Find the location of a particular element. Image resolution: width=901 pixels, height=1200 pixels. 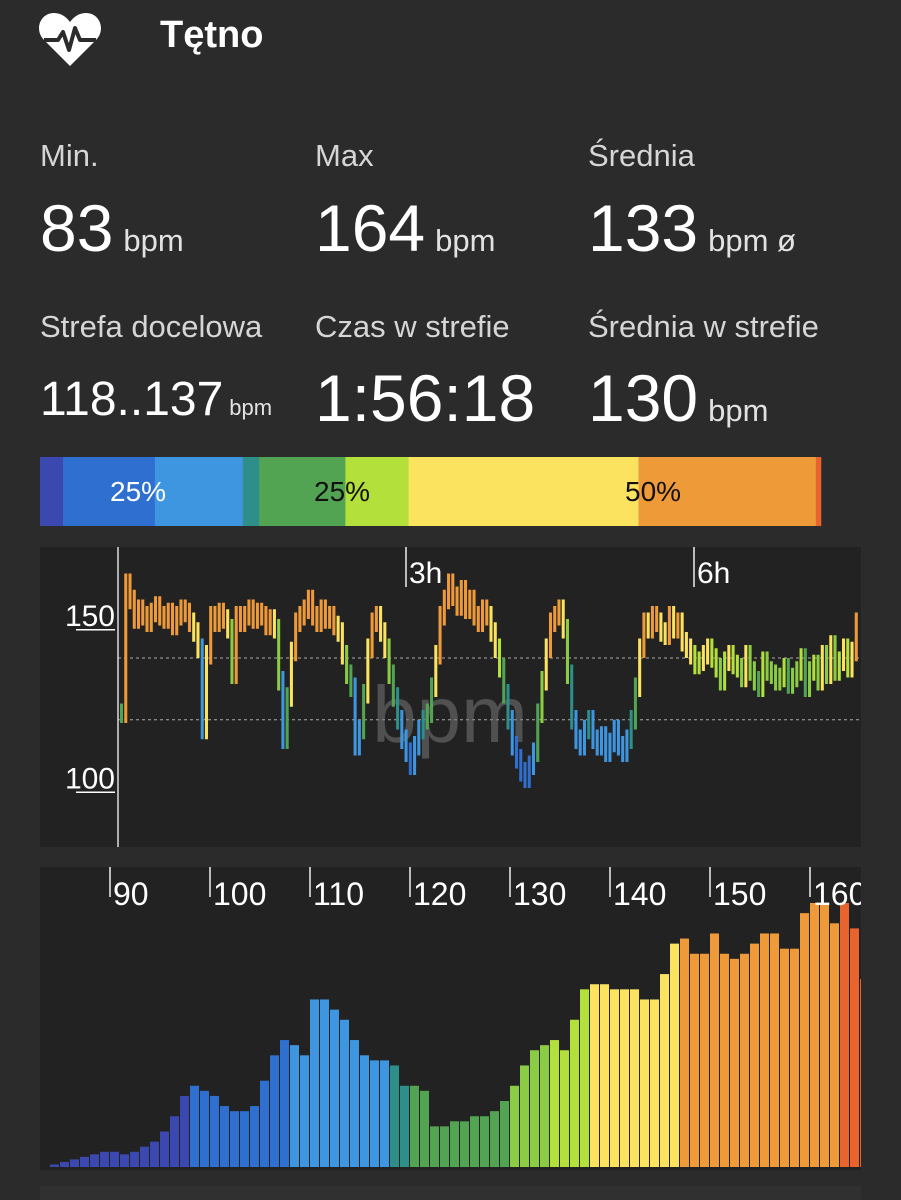

histogram-tick-label: 140 is located at coordinates (639, 894).